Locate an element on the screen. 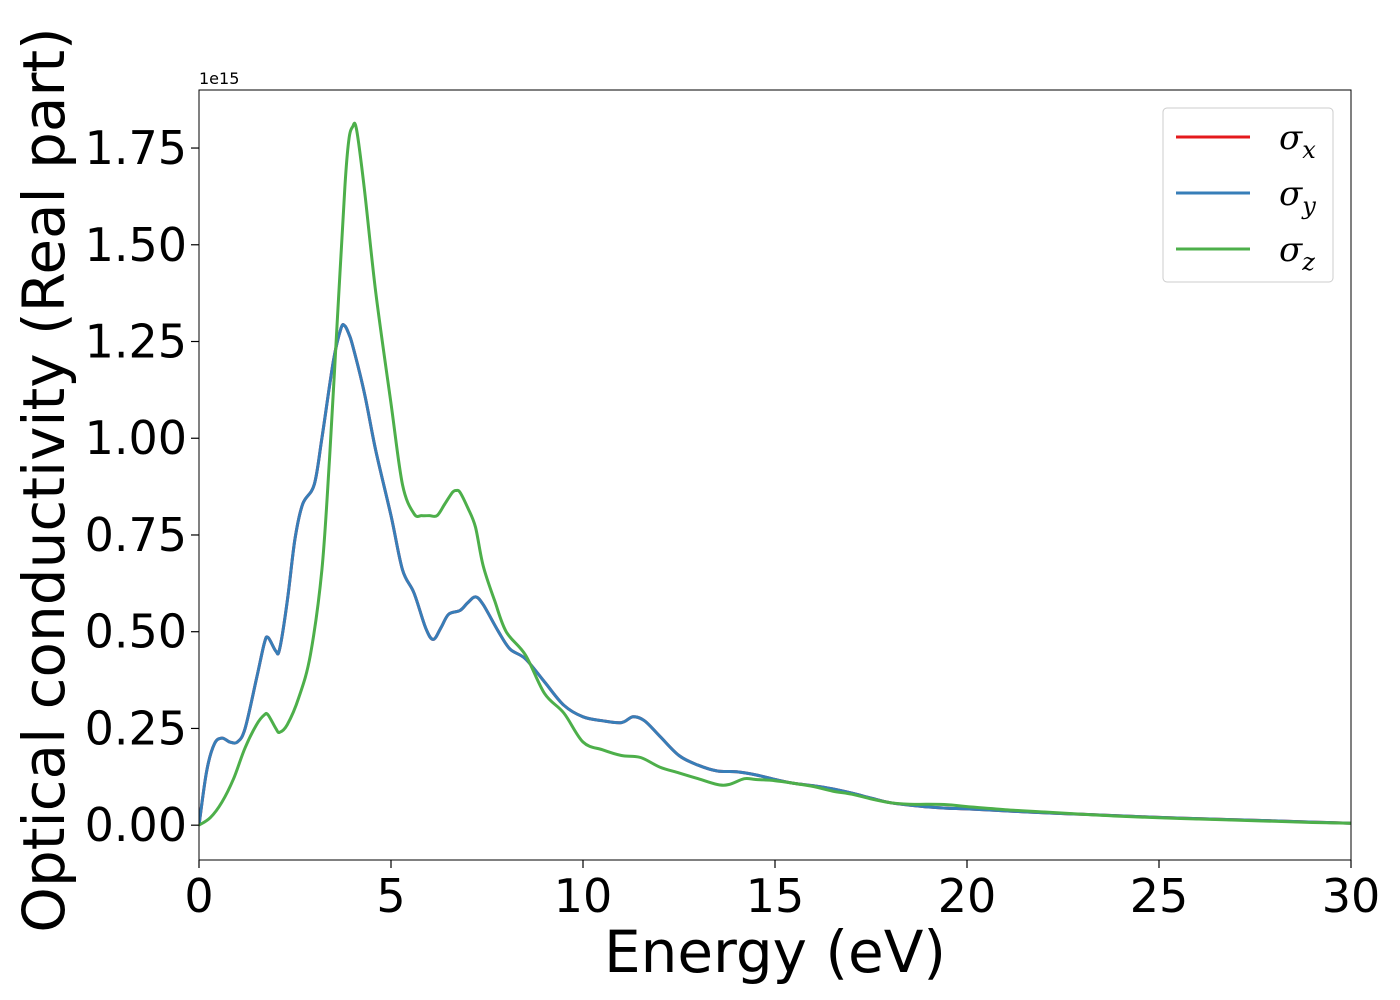 This screenshot has width=1400, height=1000. legend-label: σx is located at coordinates (1297, 141).